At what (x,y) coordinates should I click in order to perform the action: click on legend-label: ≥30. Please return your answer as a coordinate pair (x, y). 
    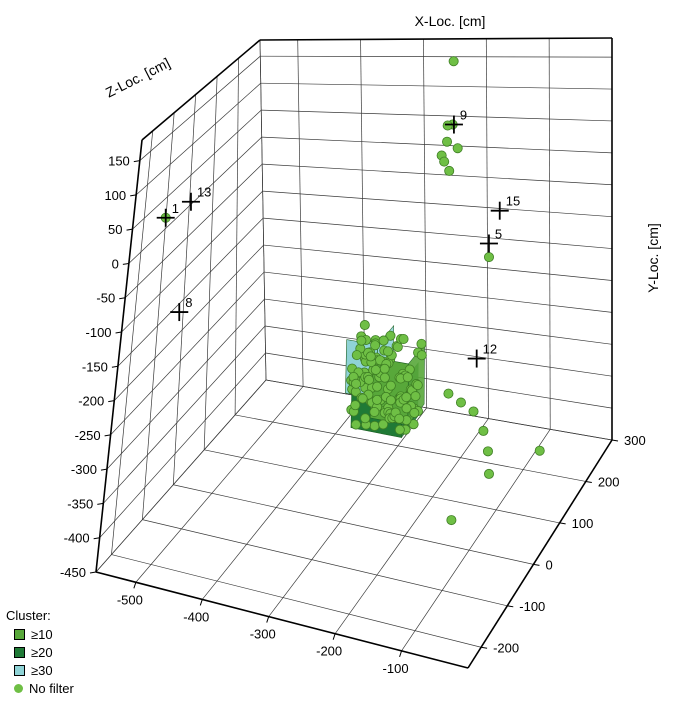
    Looking at the image, I should click on (42, 670).